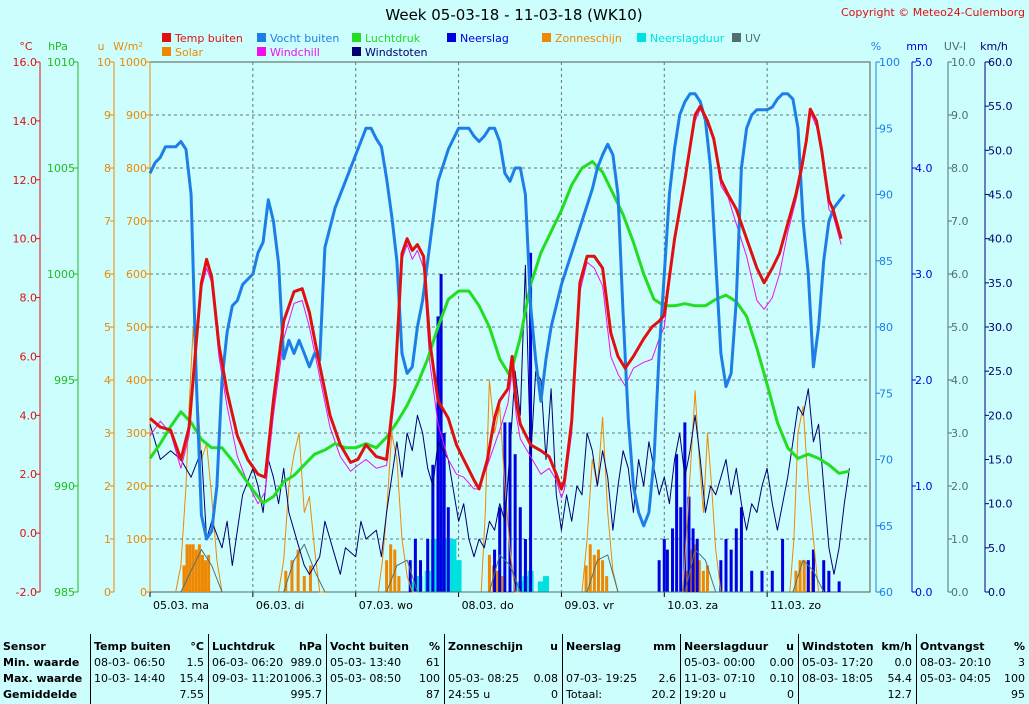 The width and height of the screenshot is (1029, 704). I want to click on y-tick-label: 100, so click(136, 539).